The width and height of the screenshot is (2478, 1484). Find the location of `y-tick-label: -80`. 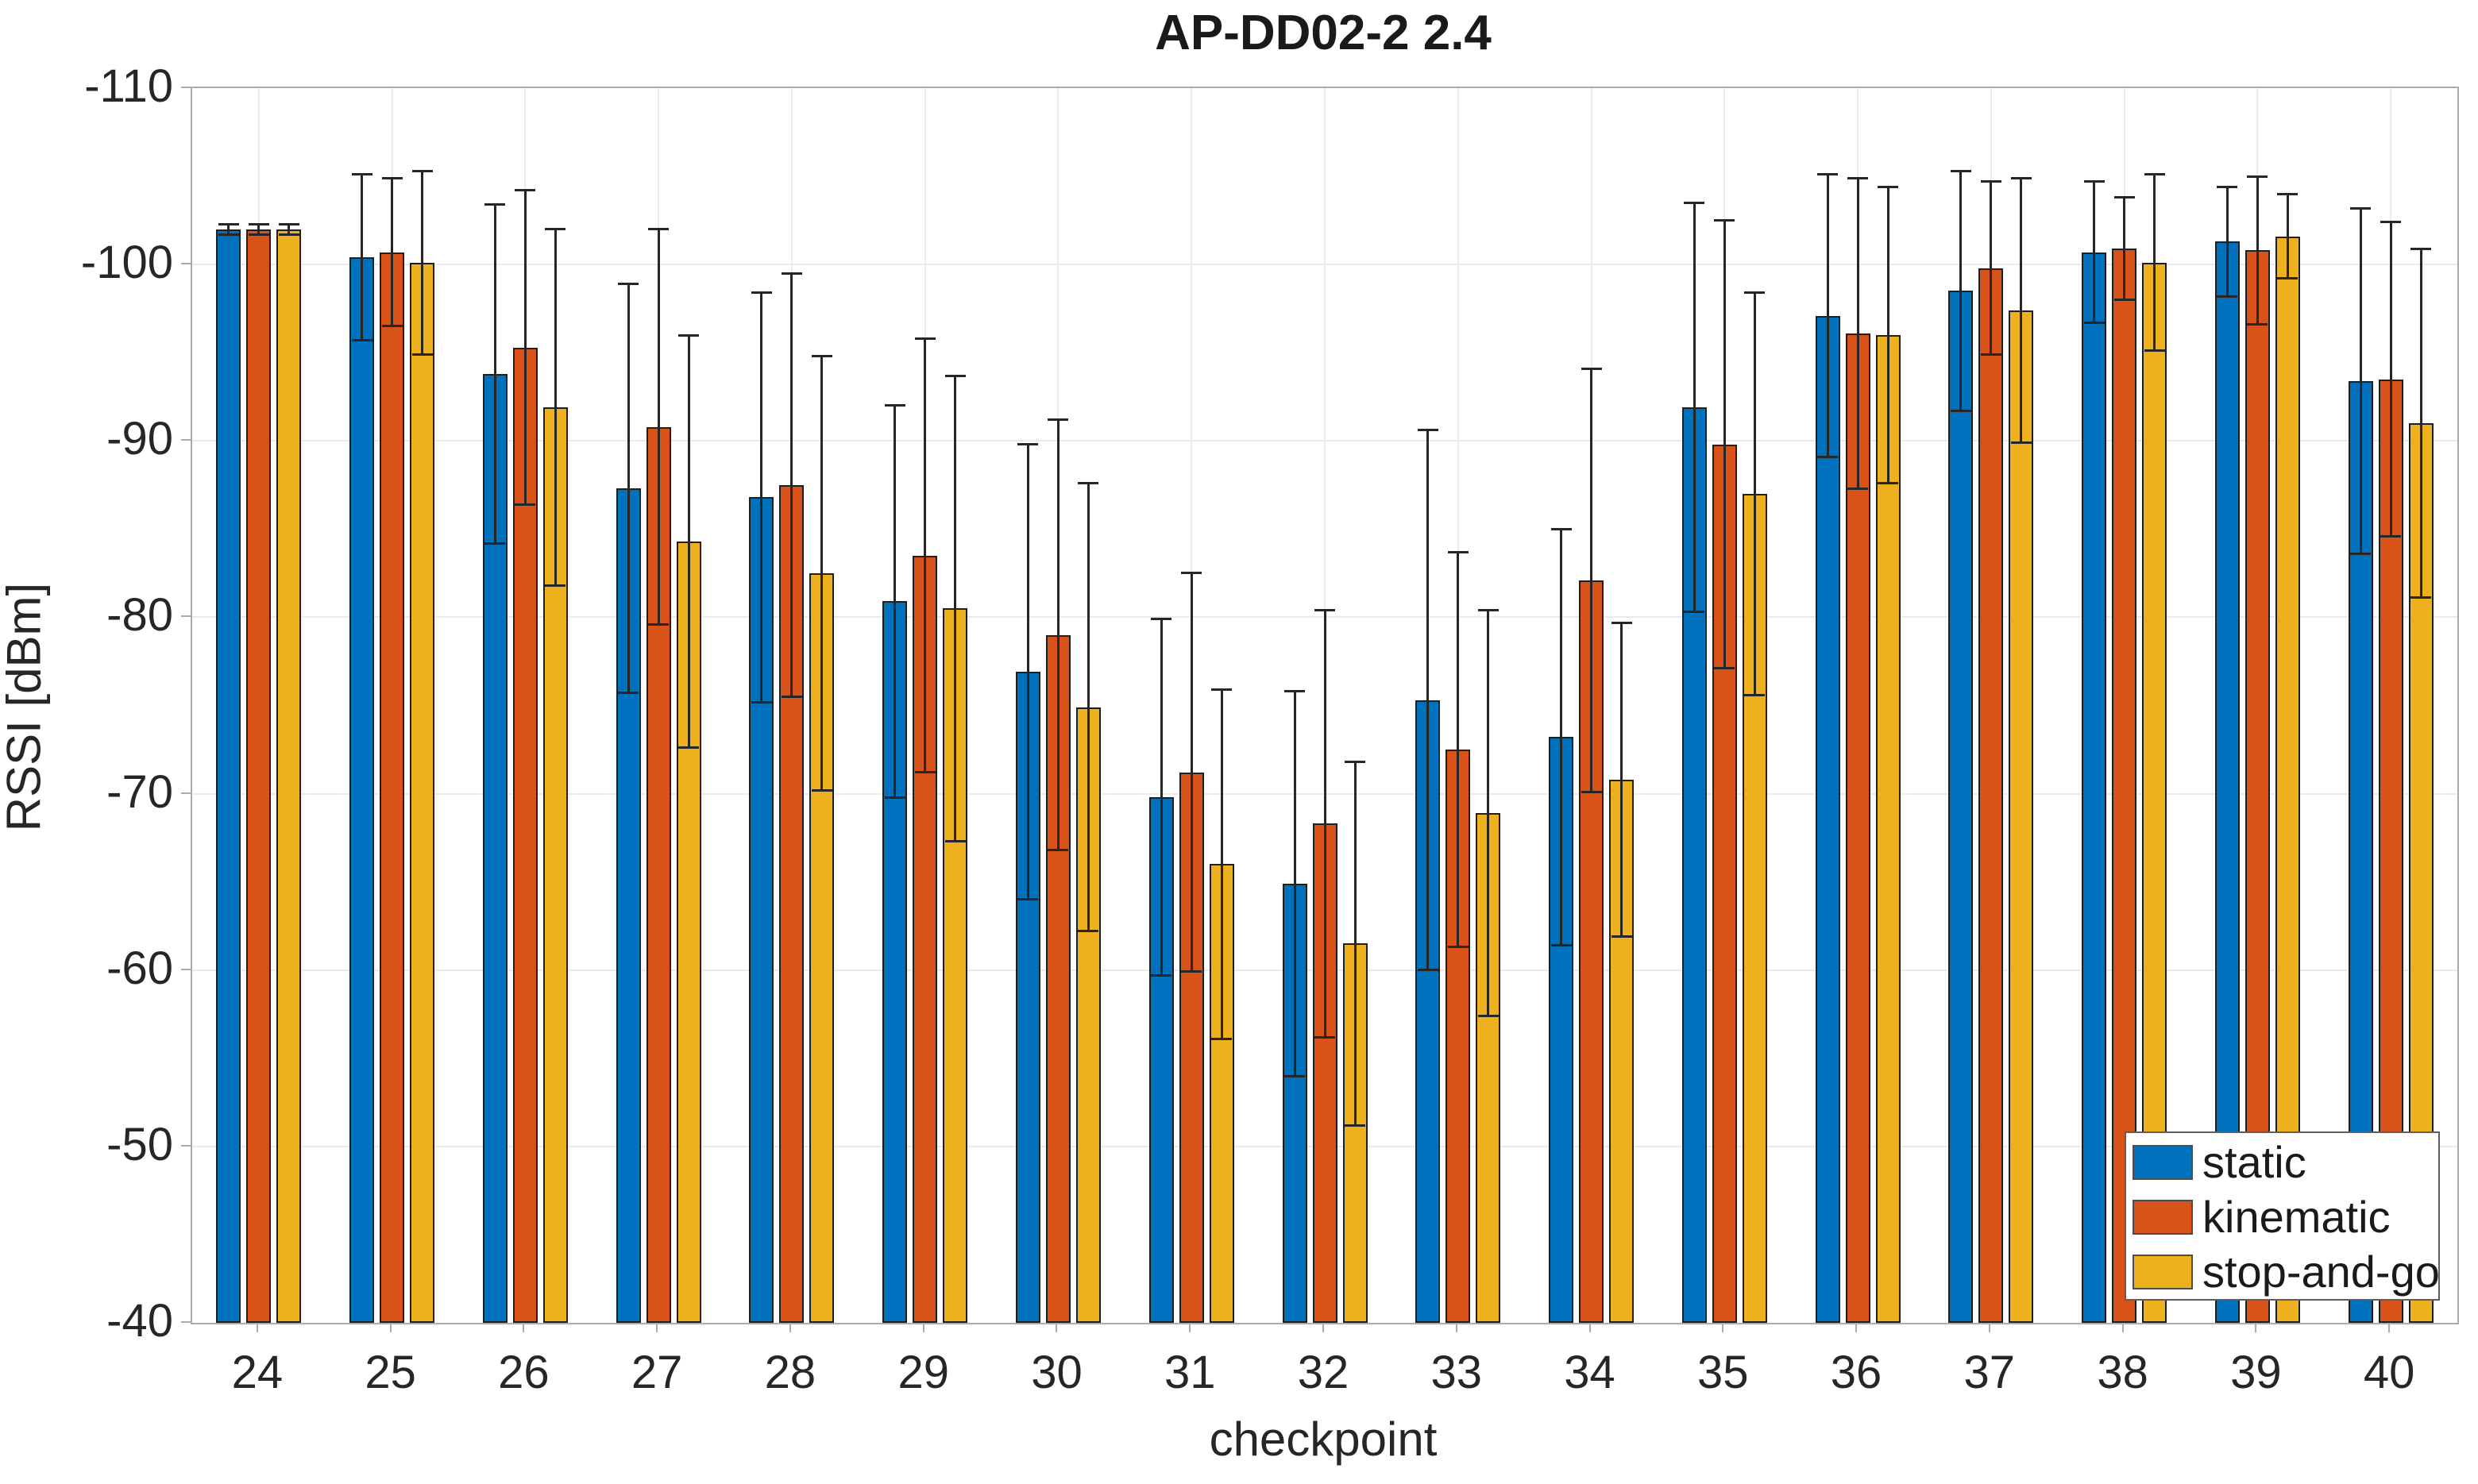

y-tick-label: -80 is located at coordinates (139, 615).